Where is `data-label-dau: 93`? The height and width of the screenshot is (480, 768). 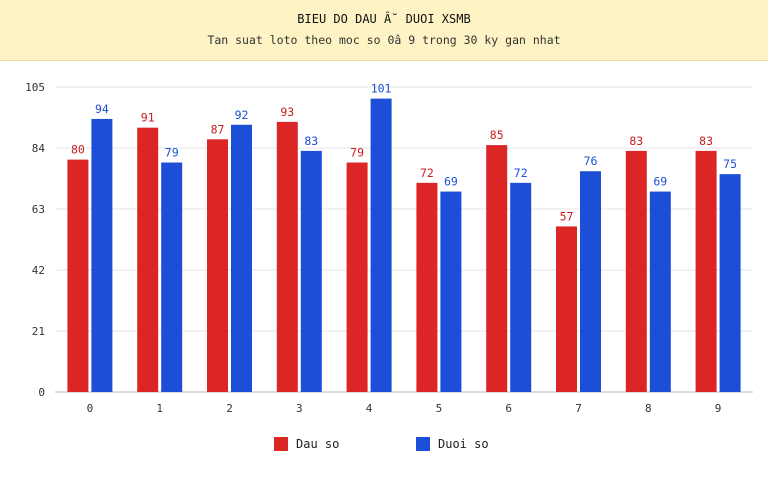
data-label-dau: 93 is located at coordinates (287, 112).